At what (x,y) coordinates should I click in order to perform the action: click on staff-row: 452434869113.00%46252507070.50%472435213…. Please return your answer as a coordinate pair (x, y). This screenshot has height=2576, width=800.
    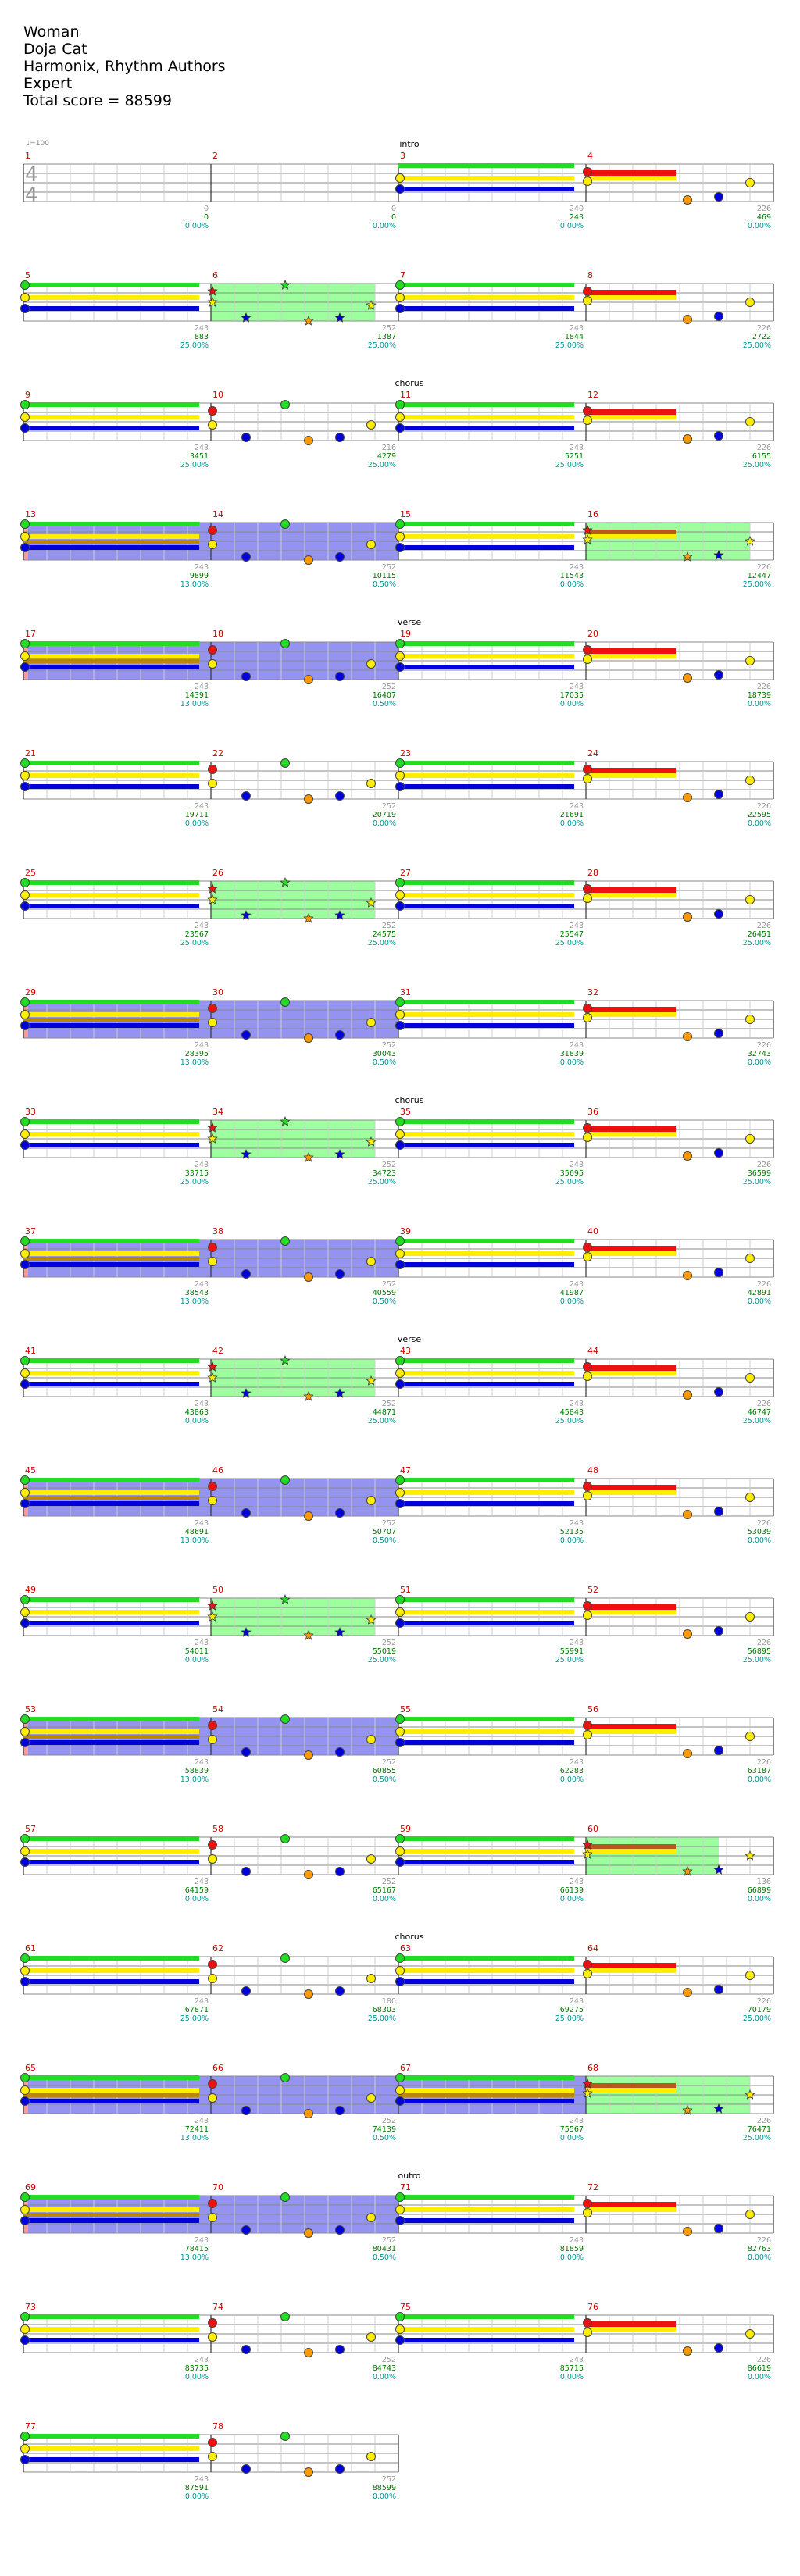
    Looking at the image, I should click on (397, 1505).